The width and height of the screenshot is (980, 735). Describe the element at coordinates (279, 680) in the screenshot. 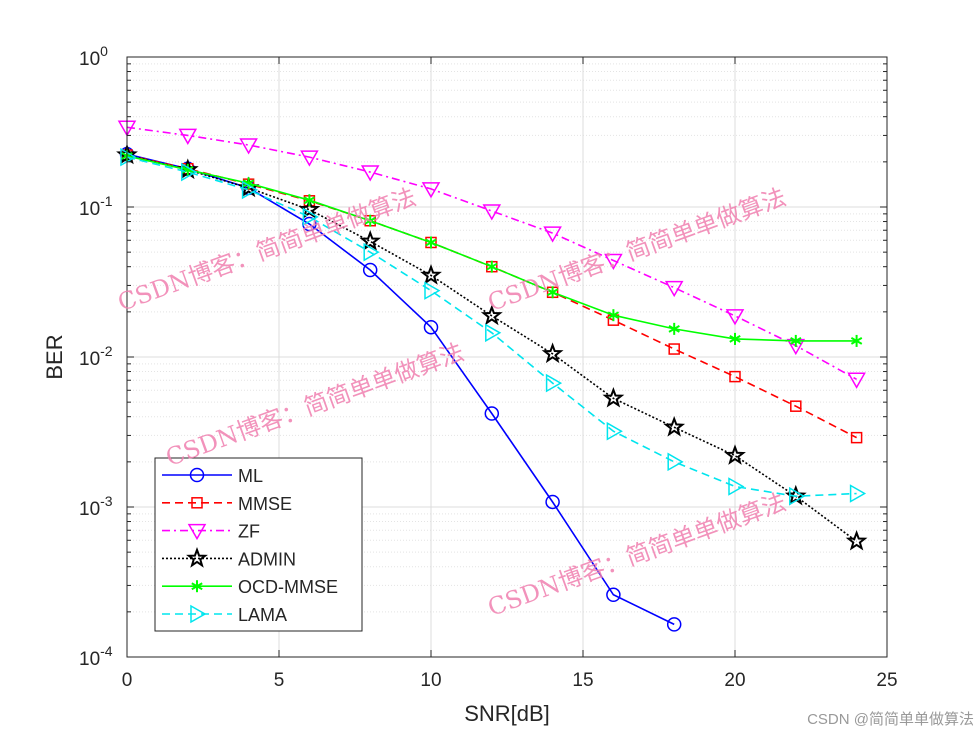

I see `x-tick-label: 5` at that location.